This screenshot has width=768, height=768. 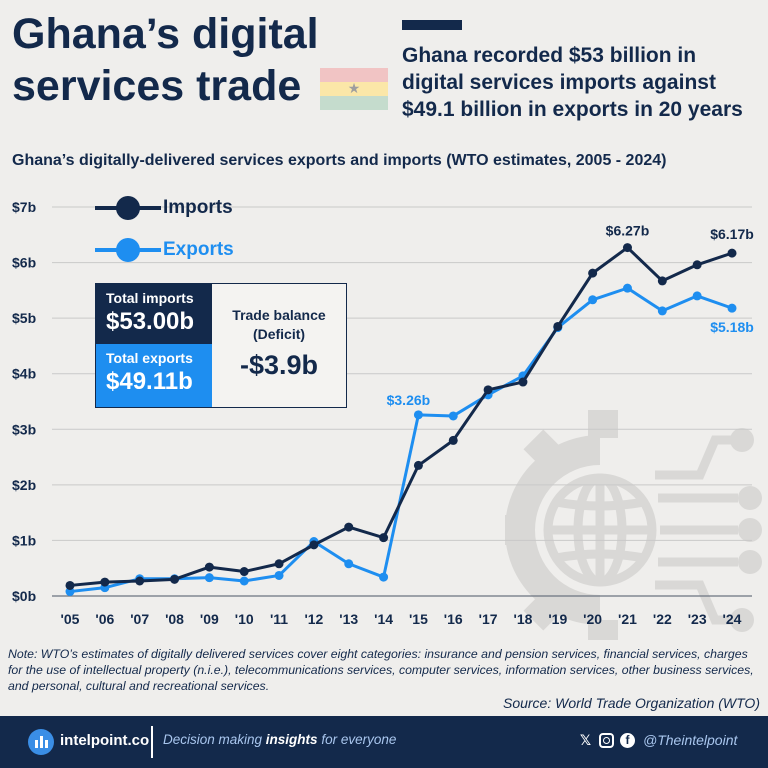 I want to click on intelpoint-logo-icon, so click(x=41, y=742).